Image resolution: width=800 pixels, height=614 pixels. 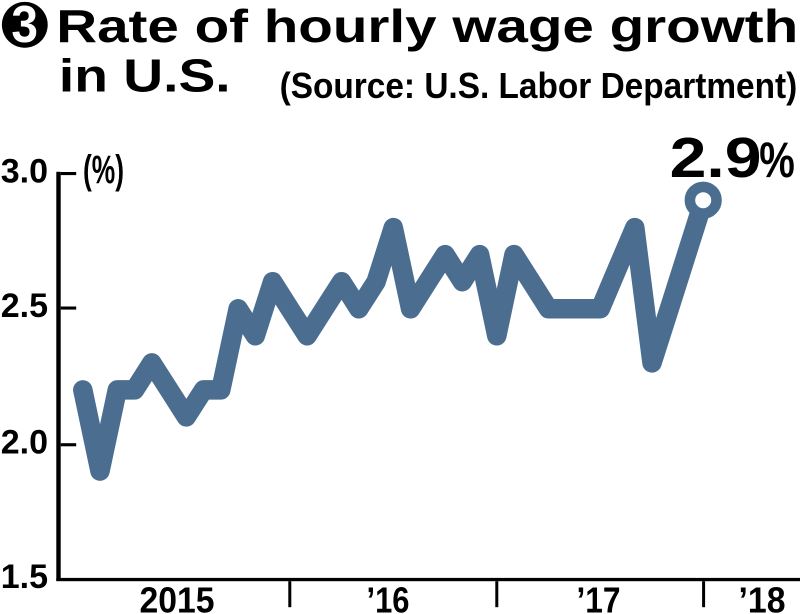 I want to click on svg-text: 2.9, so click(x=716, y=158).